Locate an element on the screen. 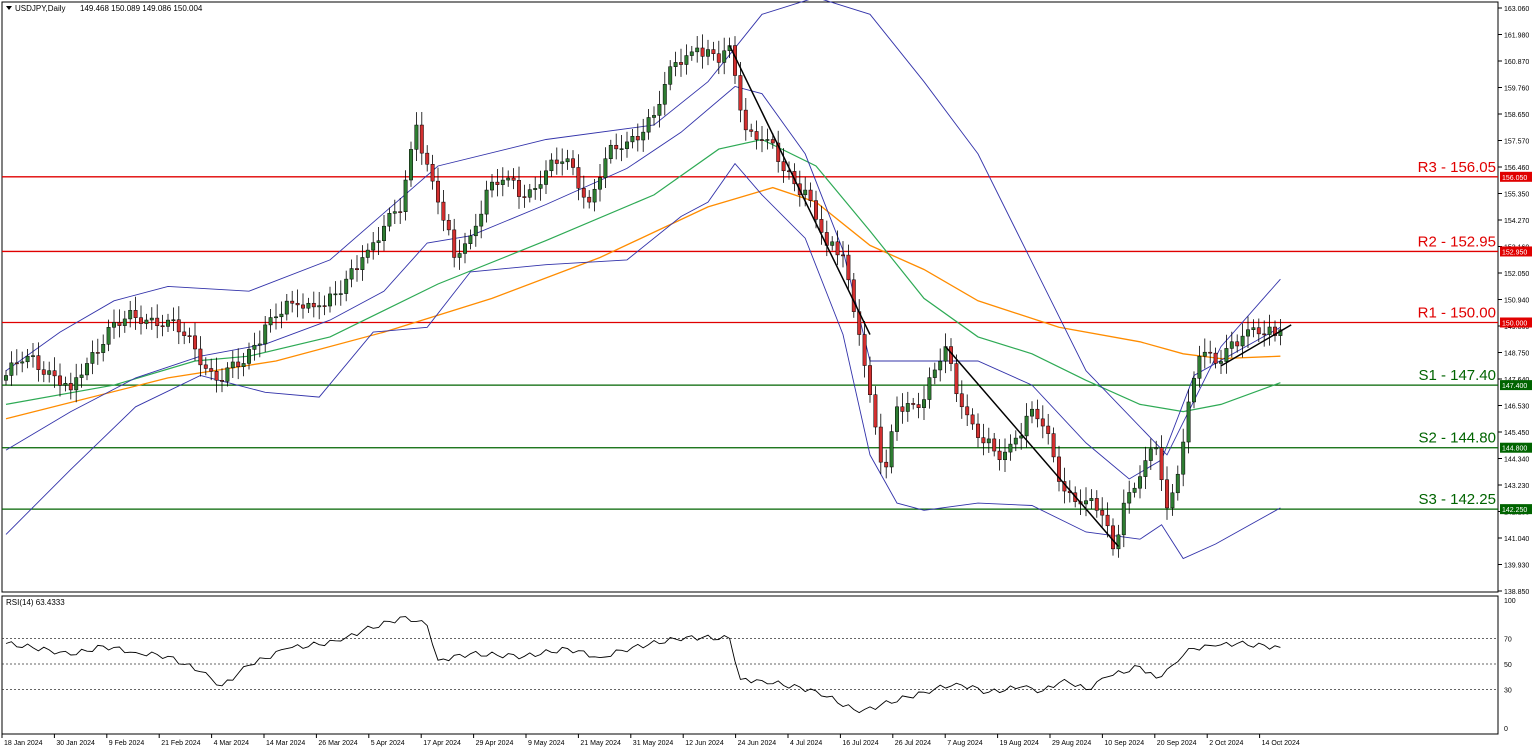 This screenshot has height=750, width=1536. time-tick-label: 5 Apr 2024 is located at coordinates (388, 743).